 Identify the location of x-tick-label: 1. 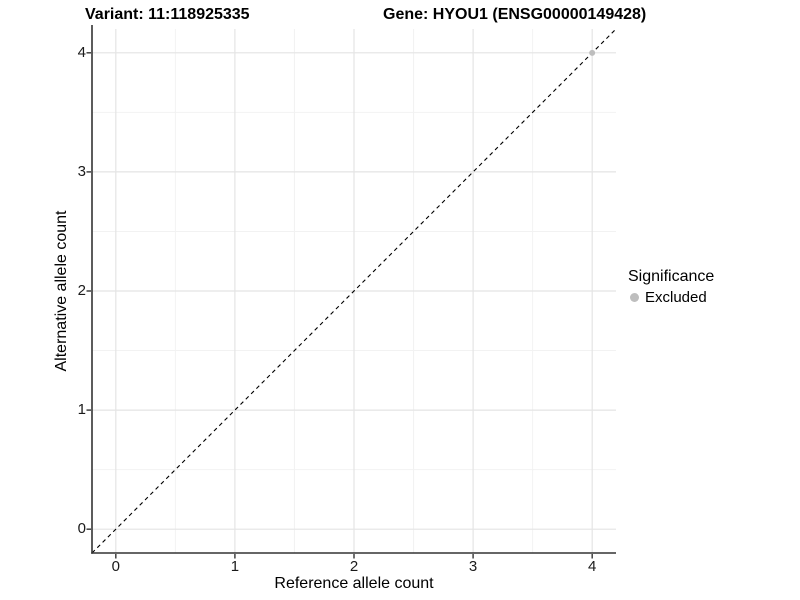
(235, 566).